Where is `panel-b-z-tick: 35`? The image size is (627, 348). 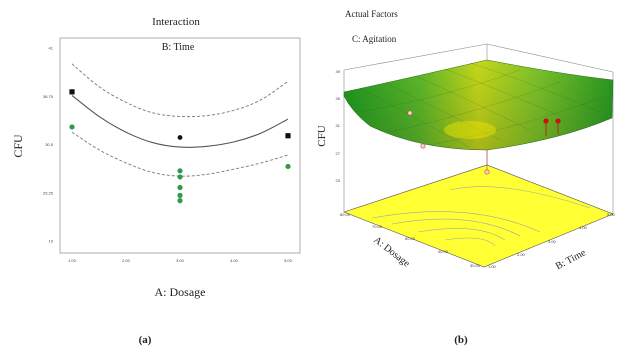 panel-b-z-tick: 35 is located at coordinates (338, 98).